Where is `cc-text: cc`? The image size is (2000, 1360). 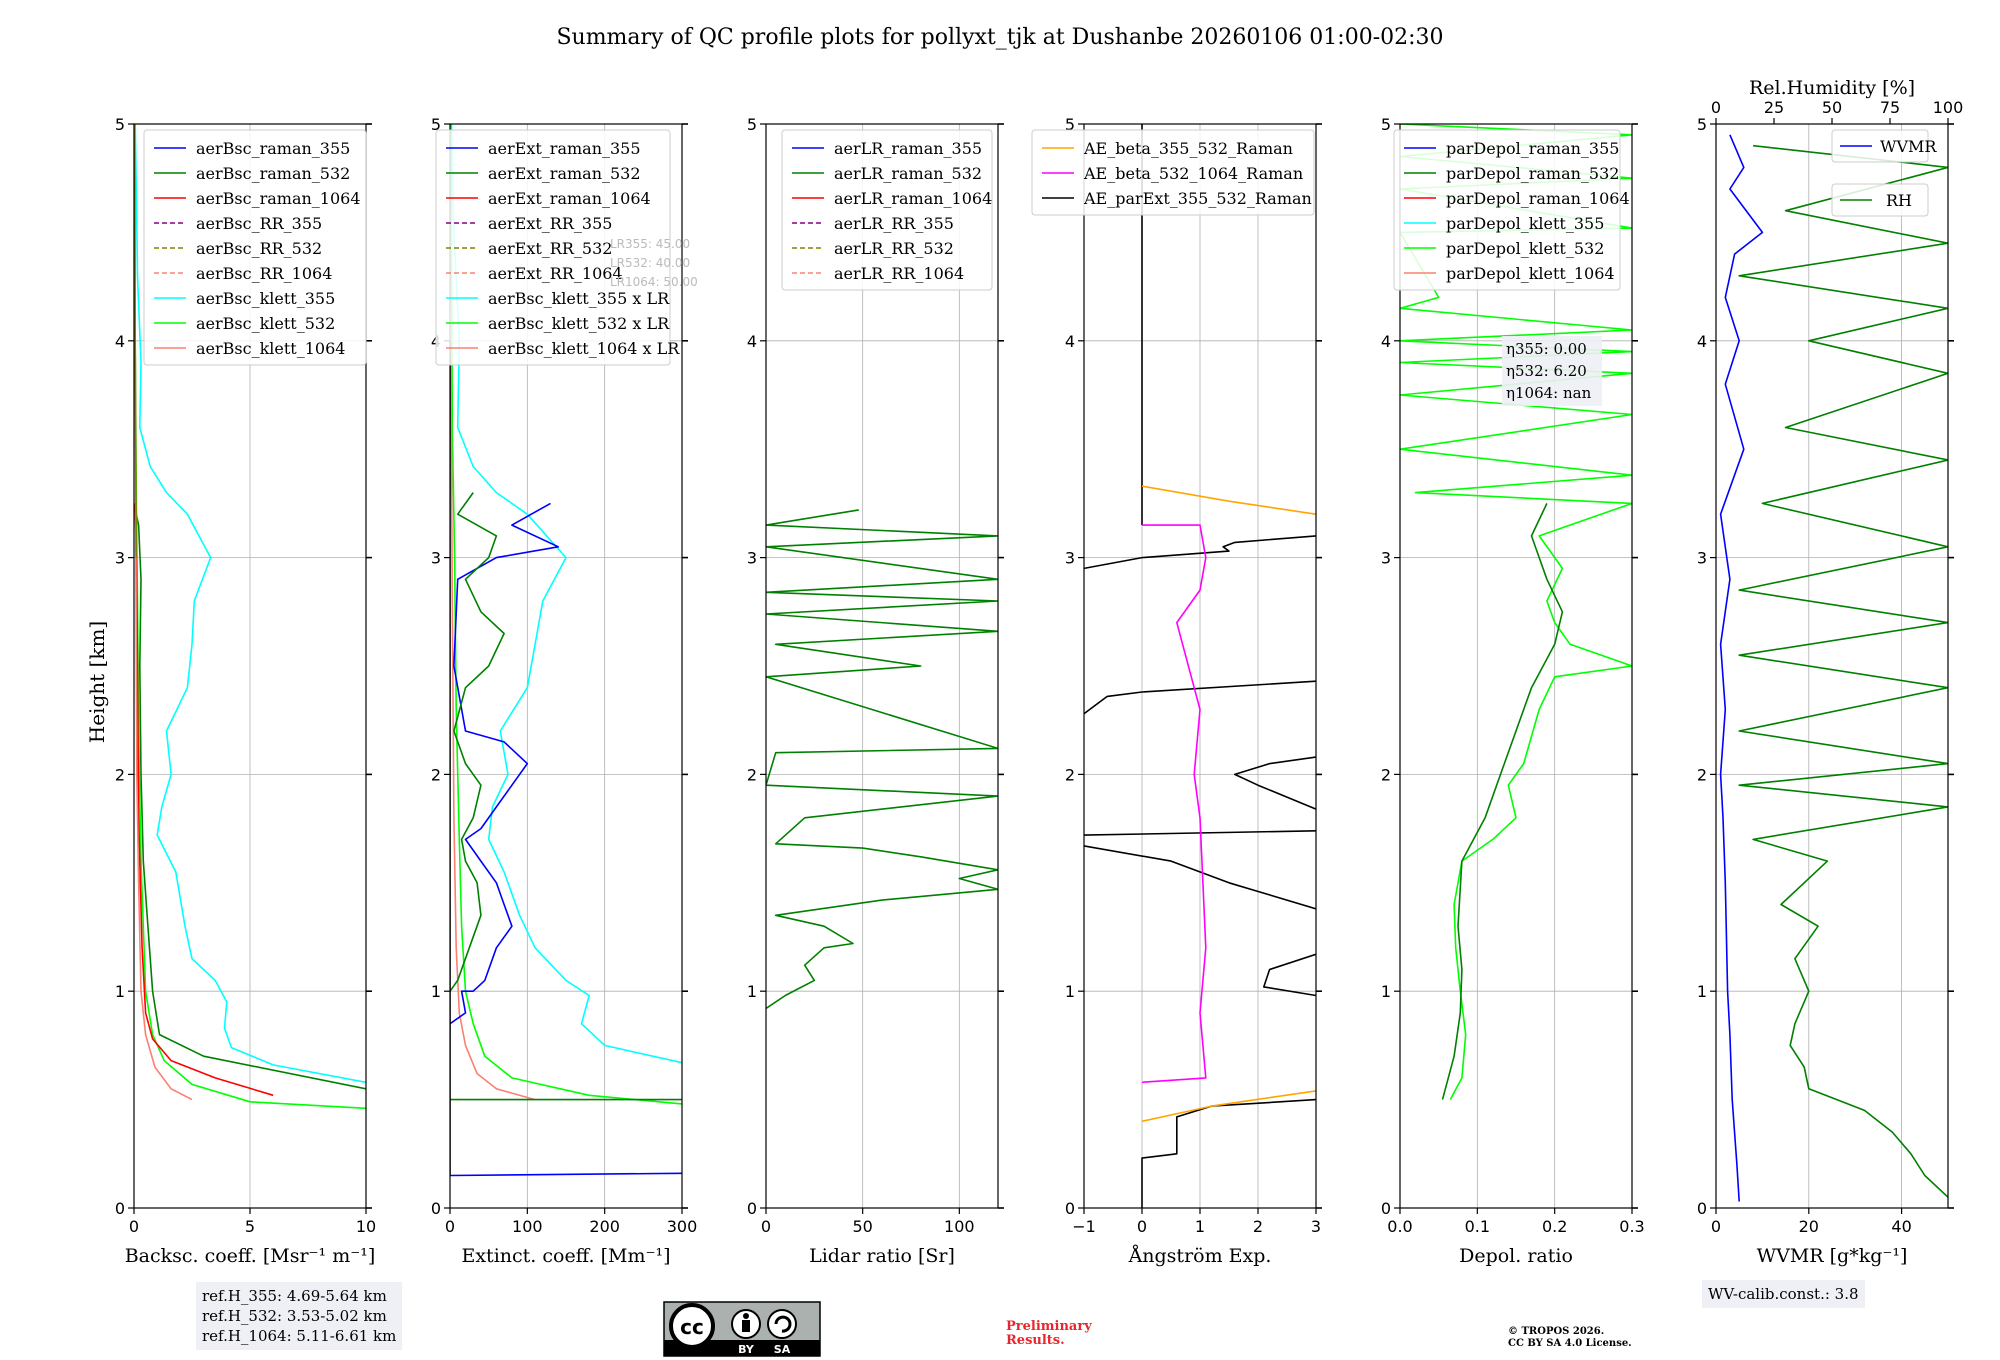 cc-text: cc is located at coordinates (692, 1327).